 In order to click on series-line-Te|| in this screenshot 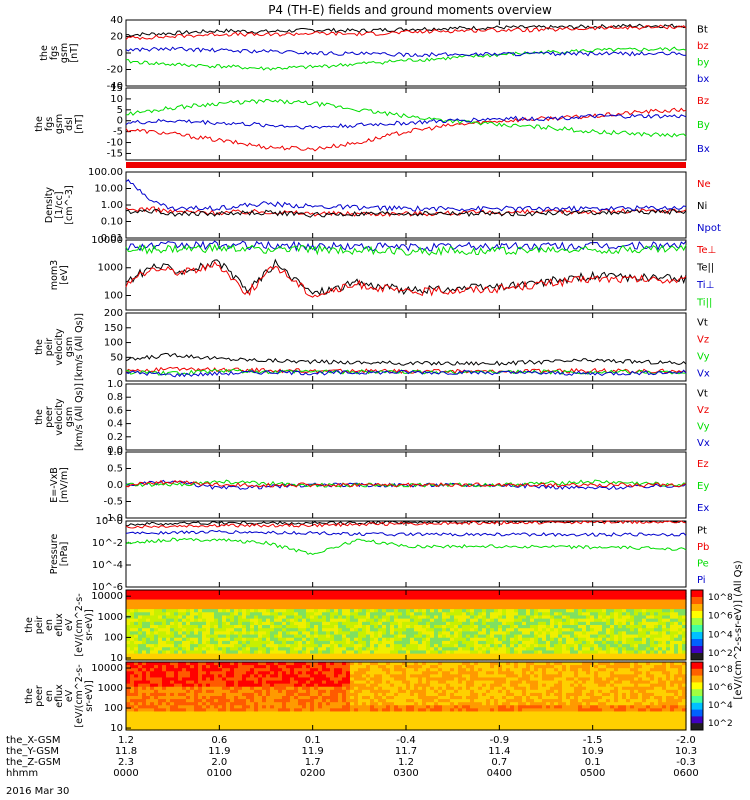, I will do `click(406, 277)`.